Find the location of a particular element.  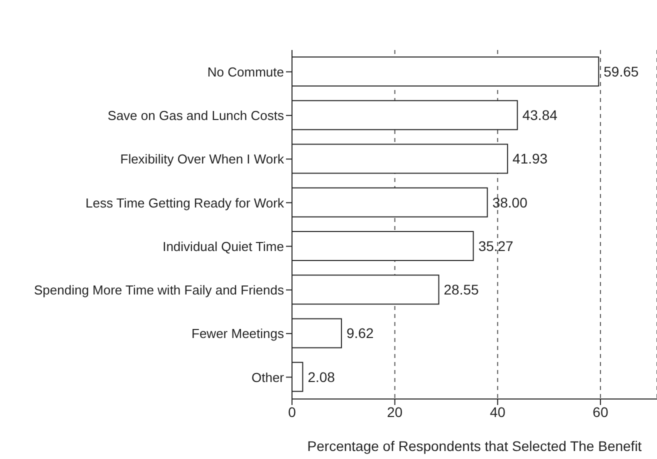

data-label: 41.93 is located at coordinates (530, 158).